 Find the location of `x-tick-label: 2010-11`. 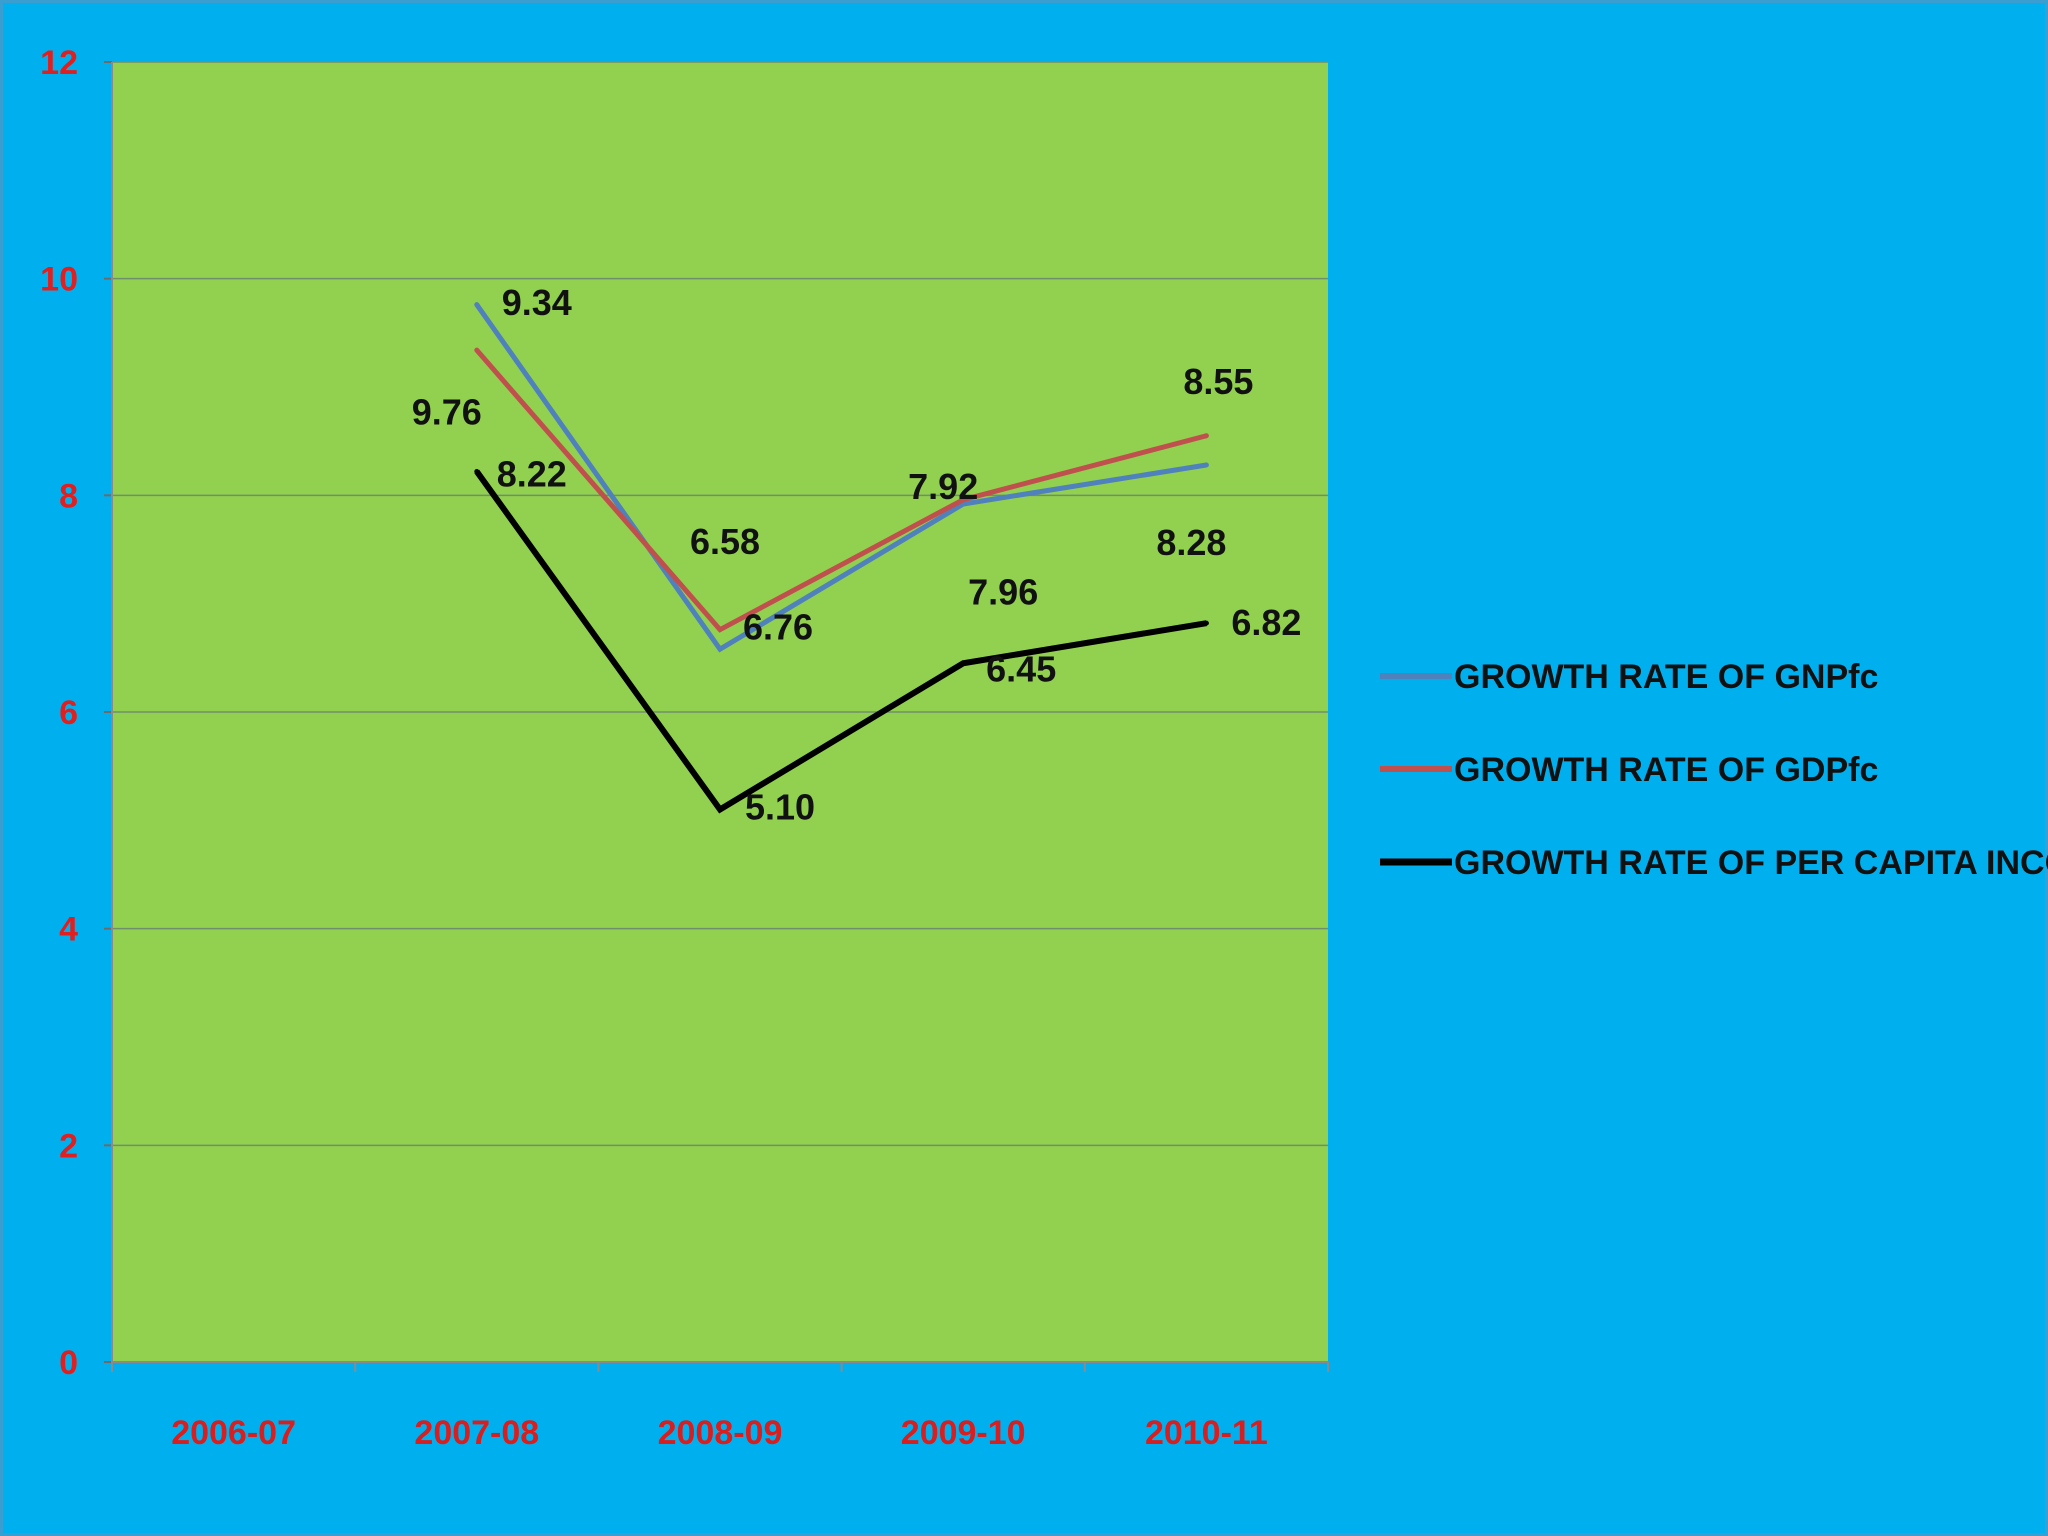

x-tick-label: 2010-11 is located at coordinates (1206, 1433).